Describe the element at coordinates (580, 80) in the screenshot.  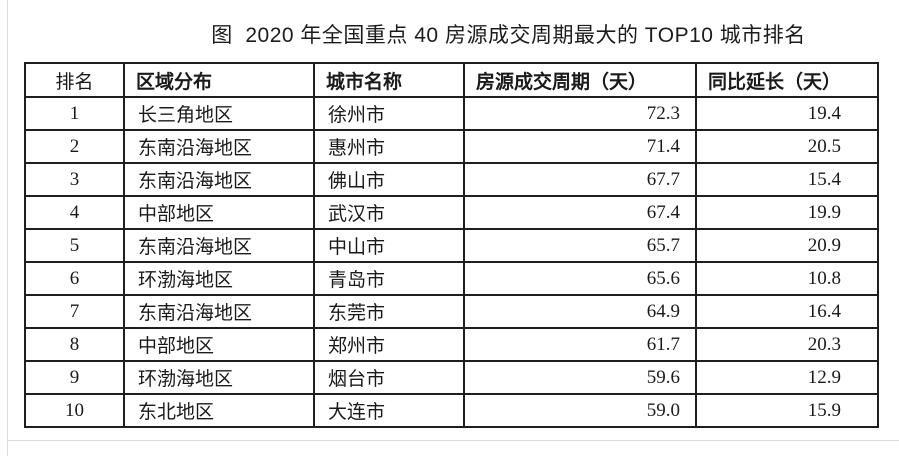
I see `header-cell-cycle: 房源成交周期（天）` at that location.